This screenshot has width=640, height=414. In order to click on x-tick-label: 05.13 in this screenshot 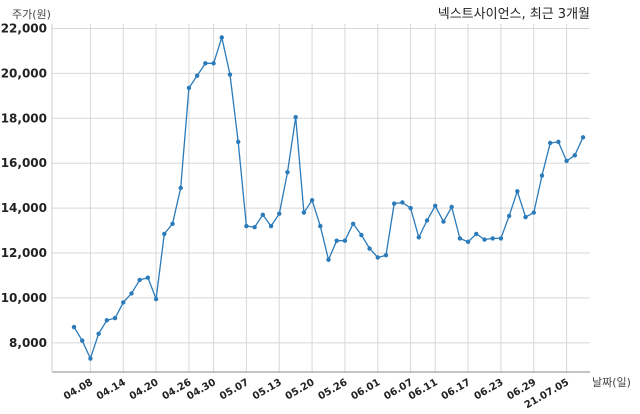, I will do `click(267, 389)`.